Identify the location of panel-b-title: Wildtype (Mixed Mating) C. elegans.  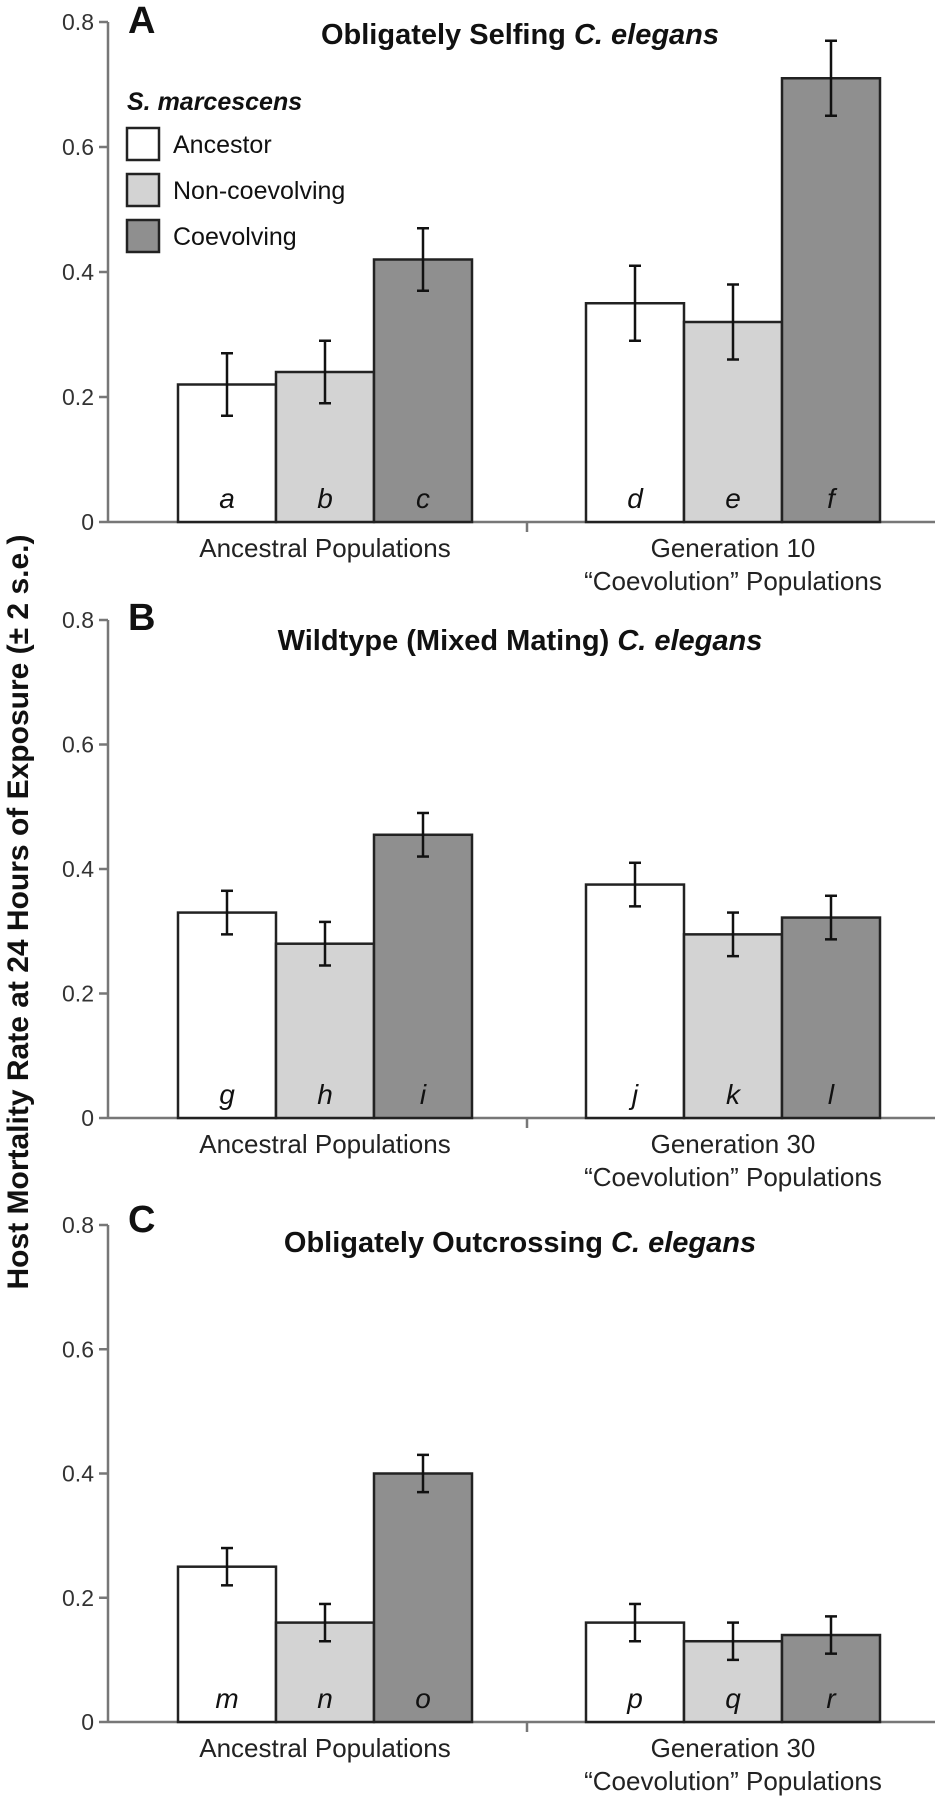
(520, 641).